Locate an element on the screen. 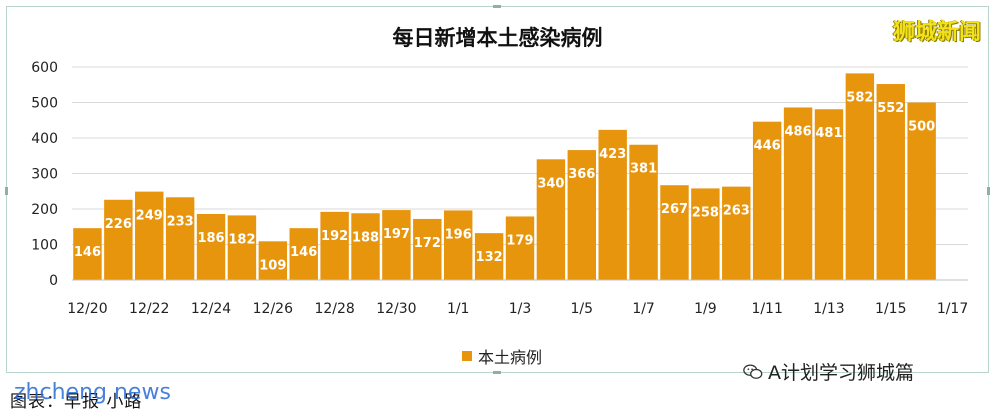 The image size is (995, 415). x-tick-label: 1/5 is located at coordinates (582, 309).